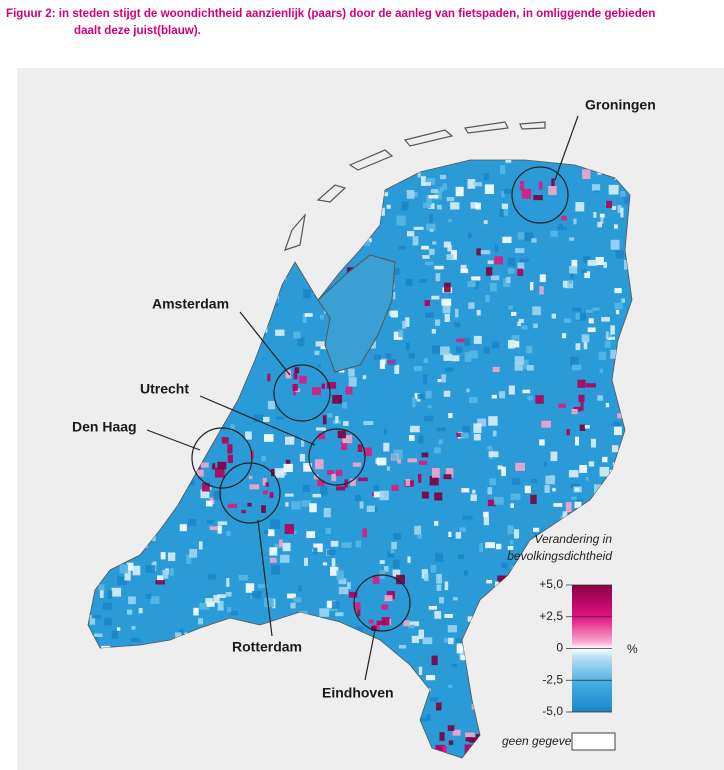 This screenshot has height=770, width=724. I want to click on legend-tick-label: 0, so click(559, 648).